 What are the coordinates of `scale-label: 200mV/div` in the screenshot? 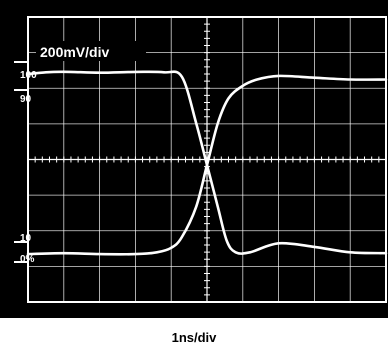 It's located at (74, 52).